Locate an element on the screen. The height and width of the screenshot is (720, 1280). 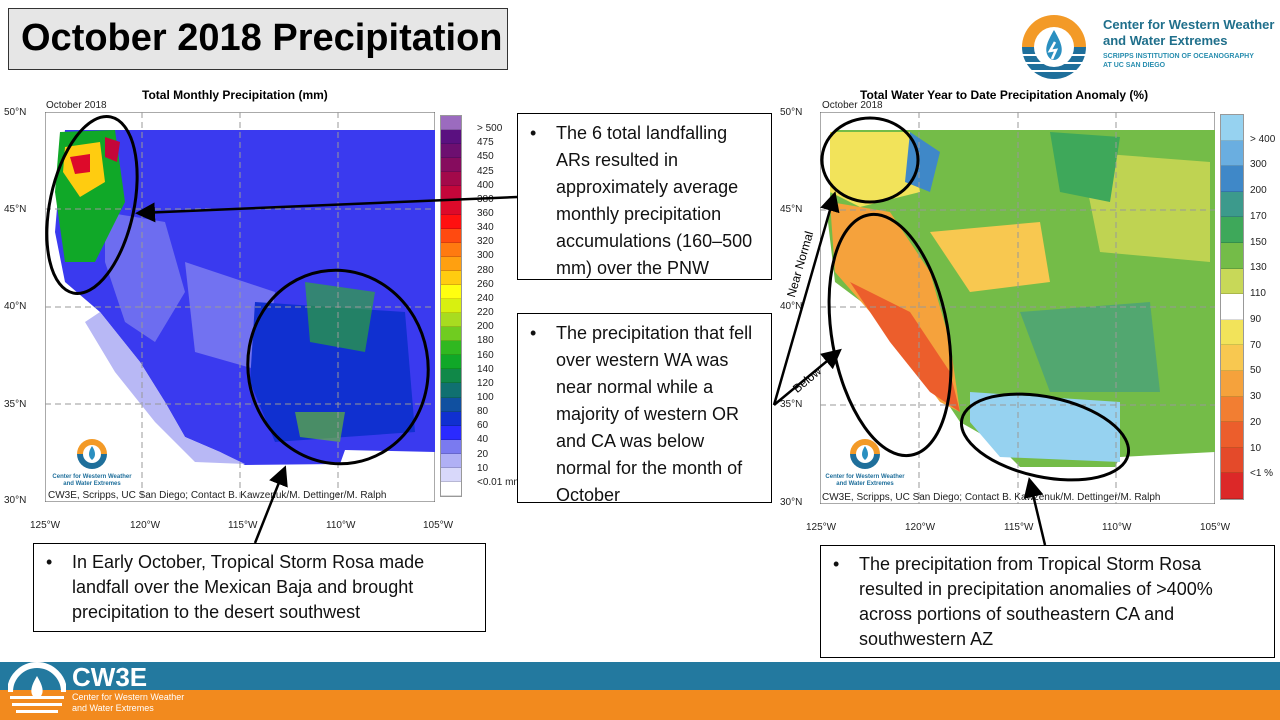
footer-band-blue is located at coordinates (640, 676).